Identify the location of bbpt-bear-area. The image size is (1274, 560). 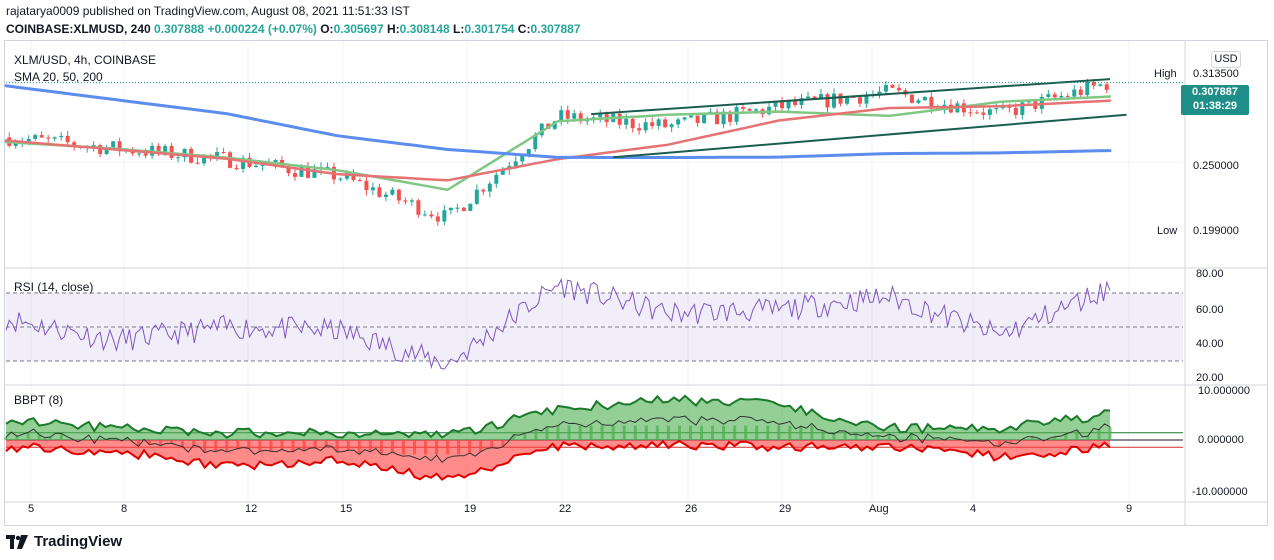
(558, 460).